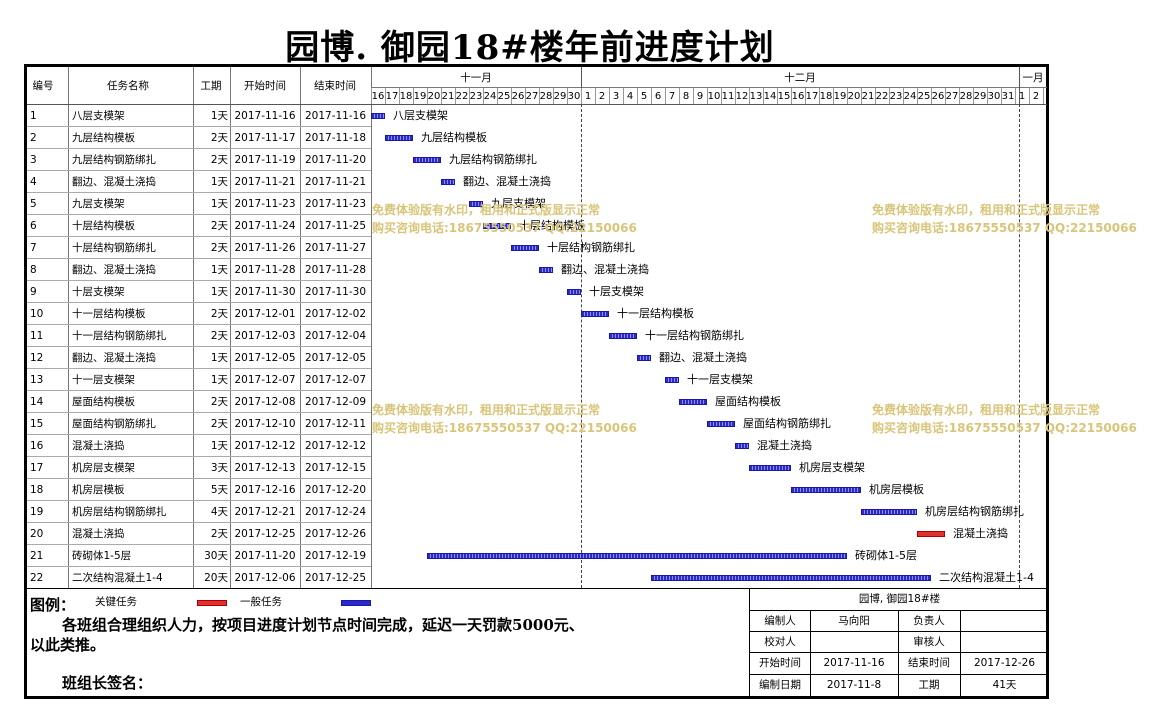  Describe the element at coordinates (37, 446) in the screenshot. I see `task-no: 16` at that location.